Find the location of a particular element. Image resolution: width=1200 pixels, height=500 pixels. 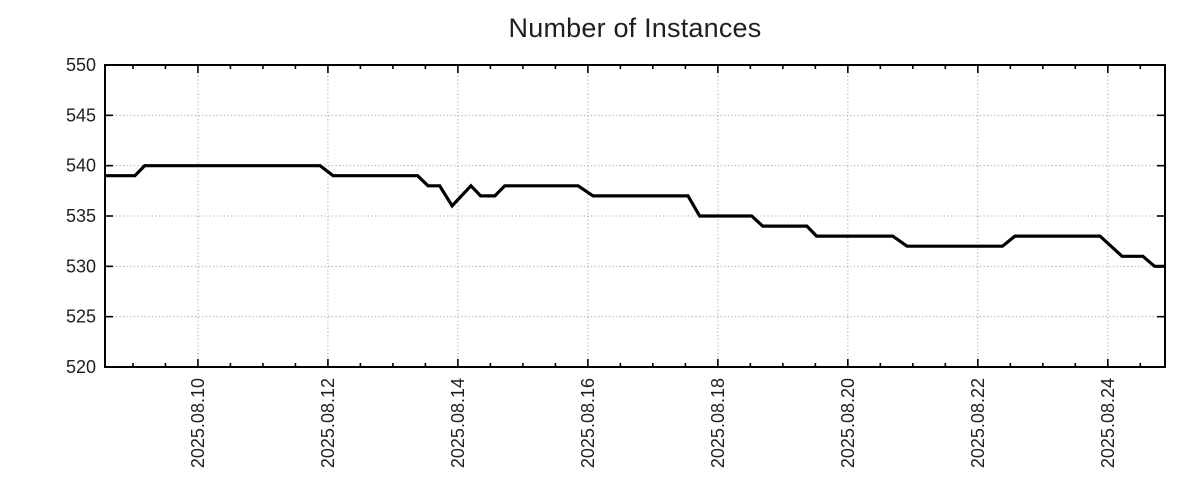

x-tick-label: 2025.08.20 is located at coordinates (848, 423).